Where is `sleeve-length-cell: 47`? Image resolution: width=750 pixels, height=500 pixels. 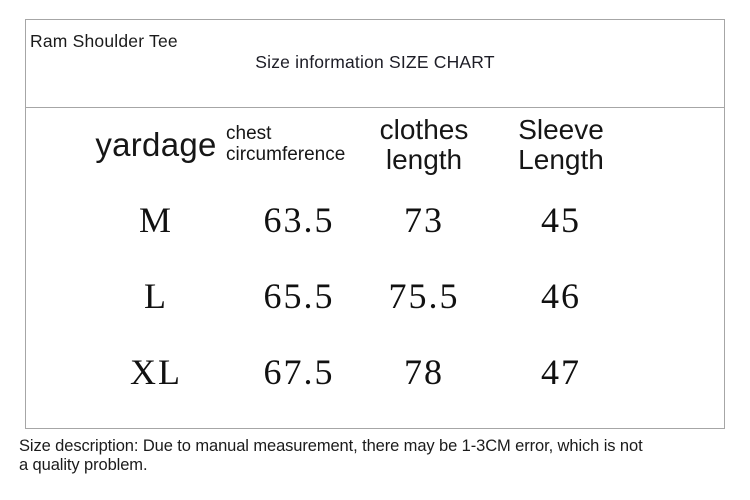 sleeve-length-cell: 47 is located at coordinates (561, 372).